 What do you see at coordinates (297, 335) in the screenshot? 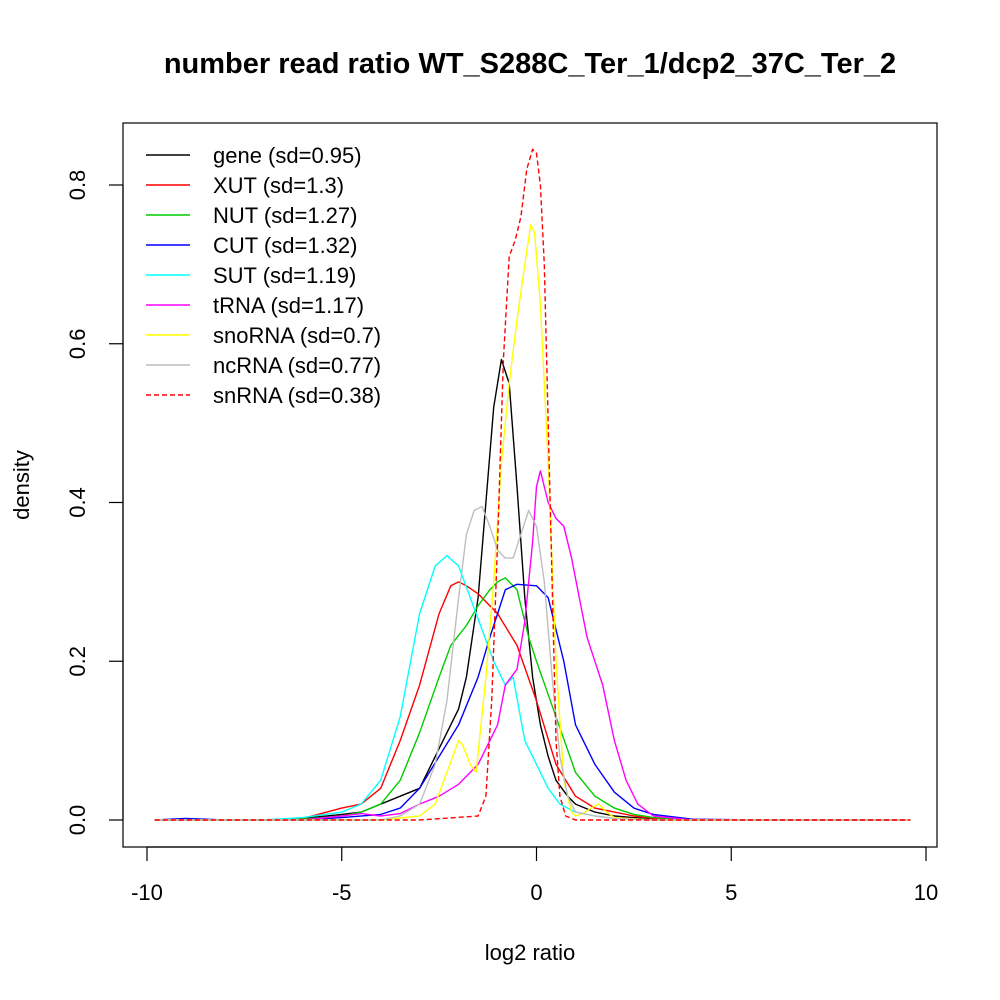
I see `legend-label-6: snoRNA (sd=0.7)` at bounding box center [297, 335].